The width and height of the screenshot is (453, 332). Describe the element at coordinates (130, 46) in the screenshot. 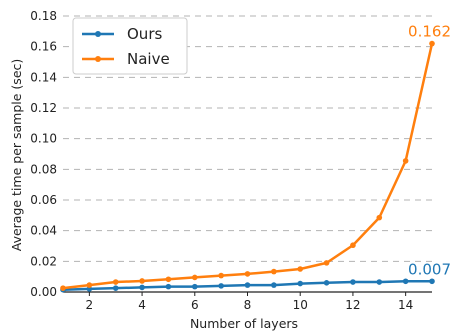

I see `legend: Ours Naive` at that location.